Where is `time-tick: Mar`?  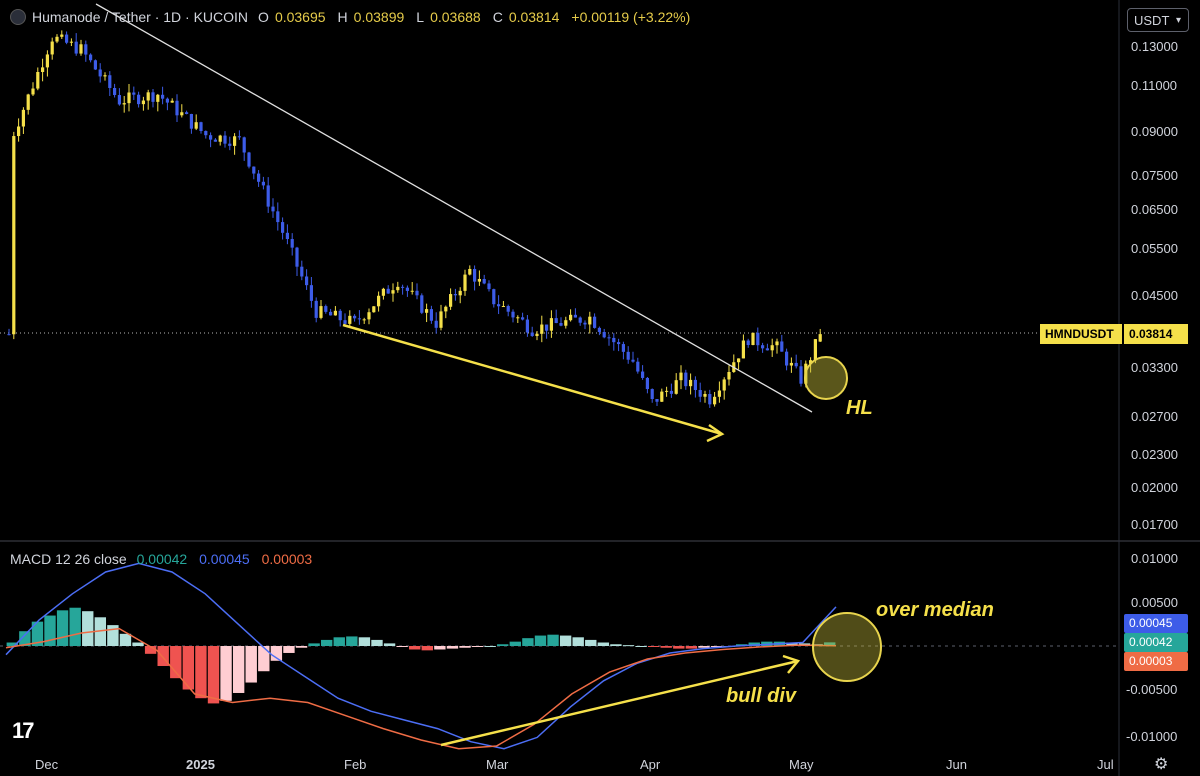
time-tick: Mar is located at coordinates (497, 764).